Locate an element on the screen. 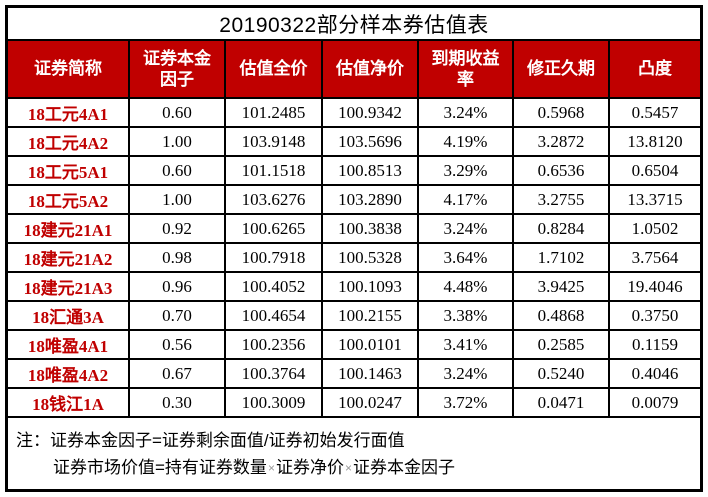  footnote-line-1: 注：证券本金因子=证券剩余面值/证券初始发行面值 is located at coordinates (354, 440).